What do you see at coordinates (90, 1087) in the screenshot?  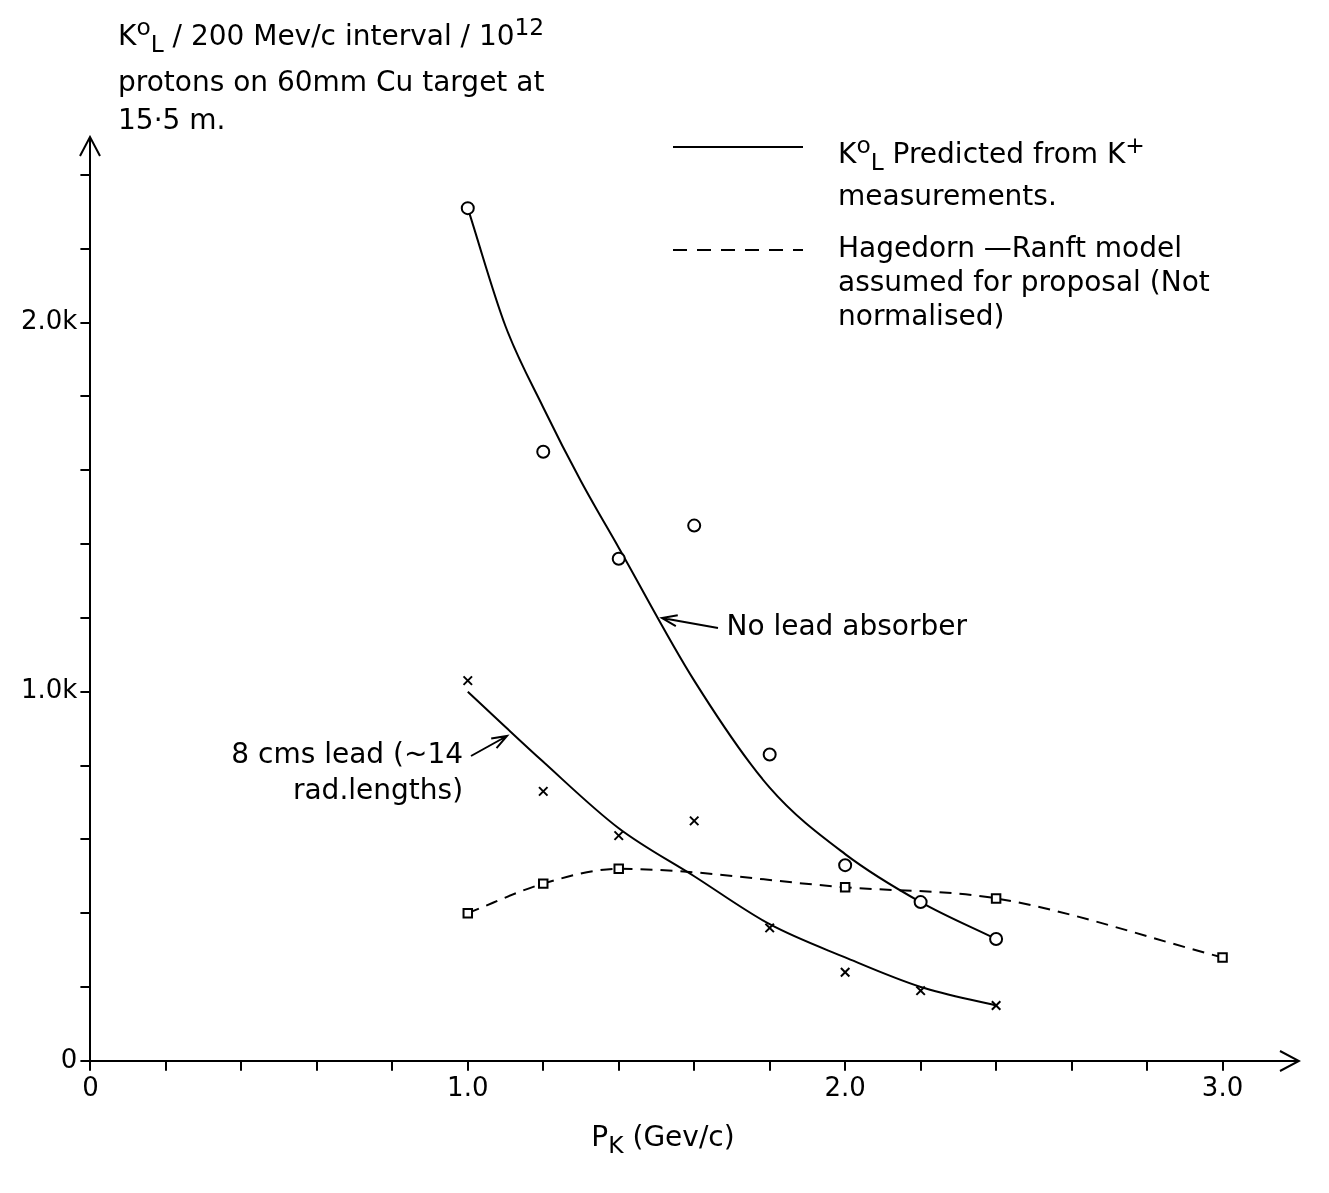 I see `x-tick-label: 0` at bounding box center [90, 1087].